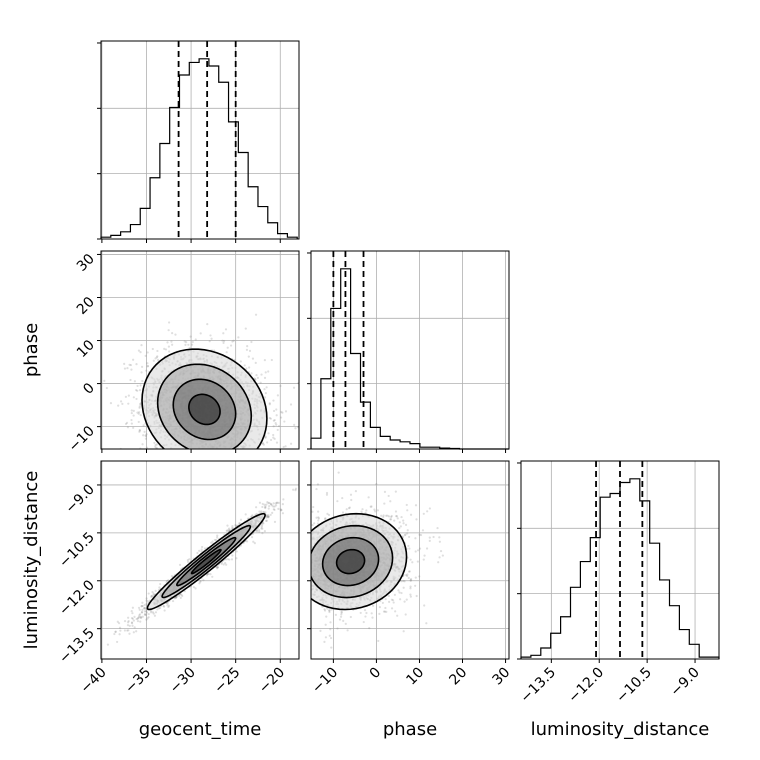 Image resolution: width=760 pixels, height=760 pixels. Describe the element at coordinates (539, 686) in the screenshot. I see `x-tick-label: −13.5` at that location.